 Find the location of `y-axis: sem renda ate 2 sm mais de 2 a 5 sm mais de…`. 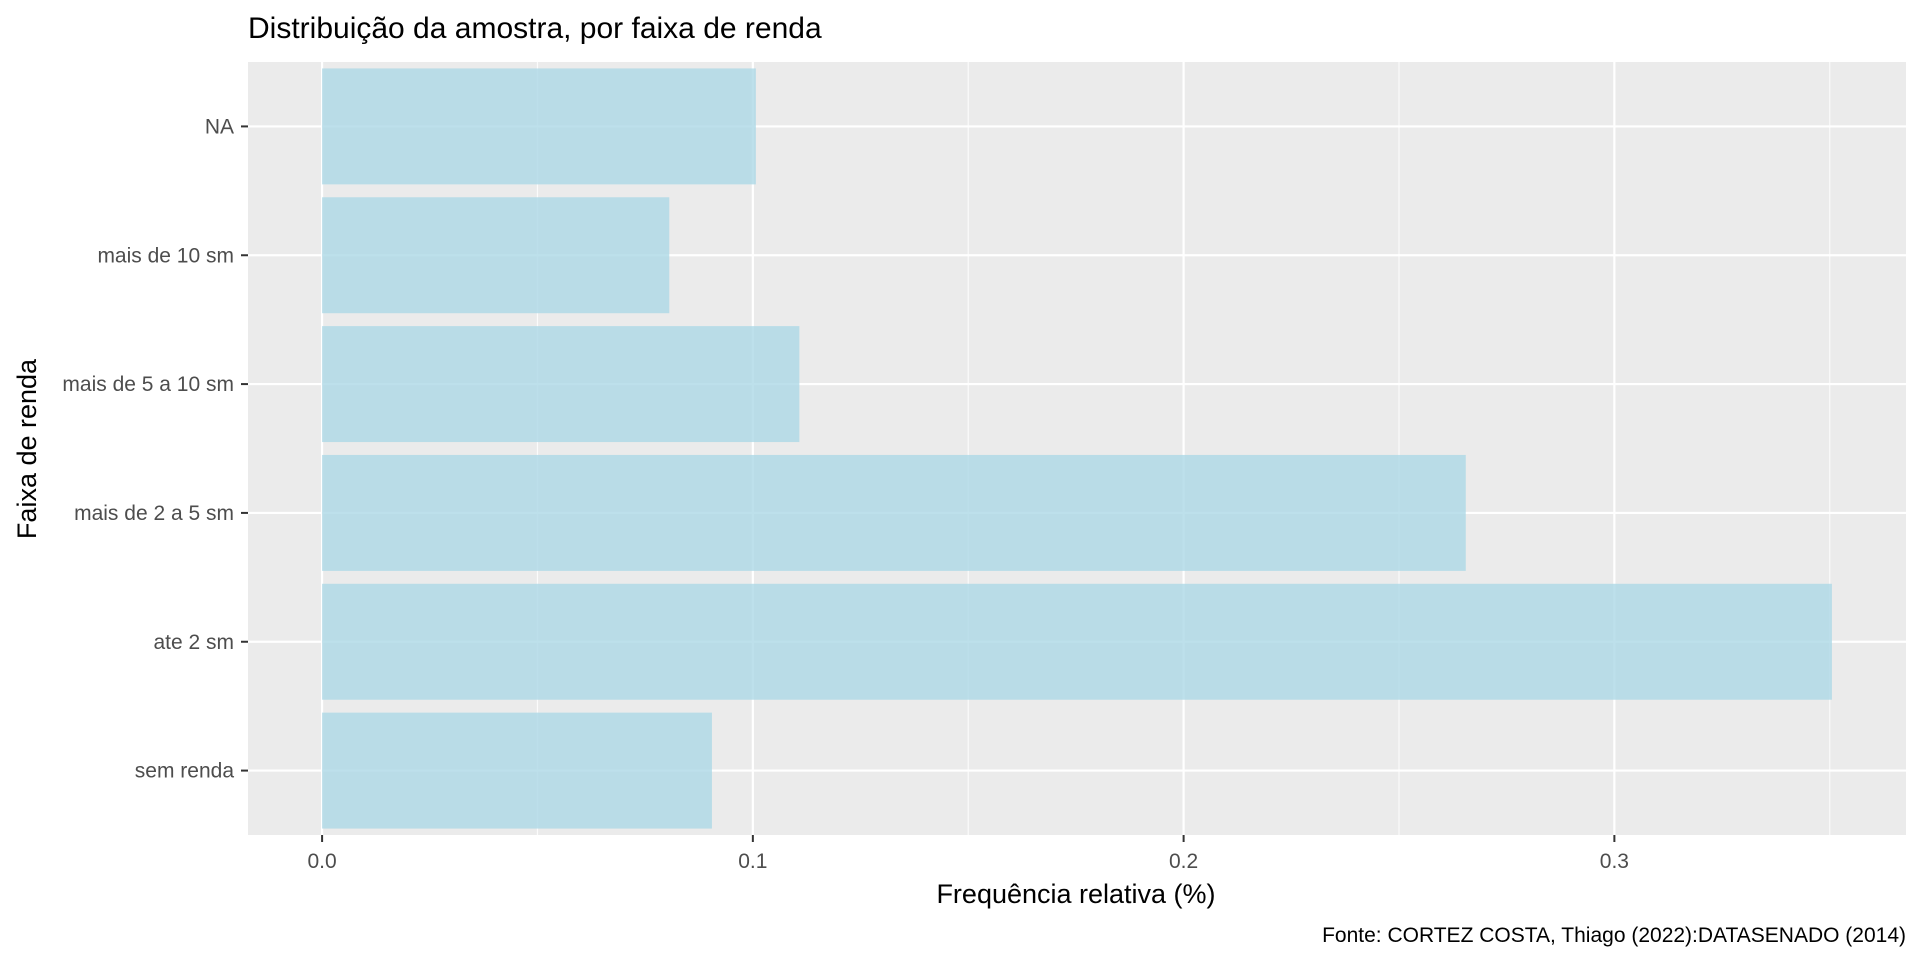

y-axis: sem renda ate 2 sm mais de 2 a 5 sm mais de… is located at coordinates (155, 449).